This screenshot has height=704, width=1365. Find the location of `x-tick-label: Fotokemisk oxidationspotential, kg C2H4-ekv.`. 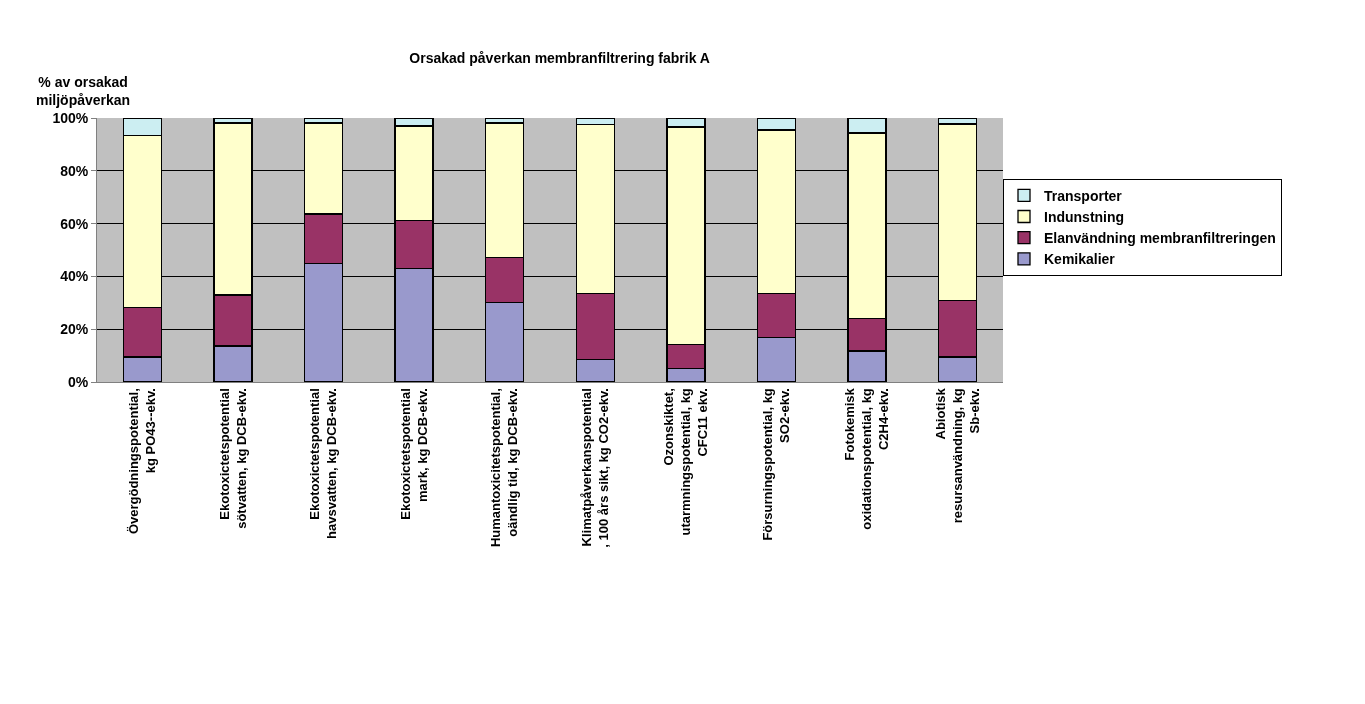

x-tick-label: Fotokemisk oxidationspotential, kg C2H4-ekv. is located at coordinates (867, 458).